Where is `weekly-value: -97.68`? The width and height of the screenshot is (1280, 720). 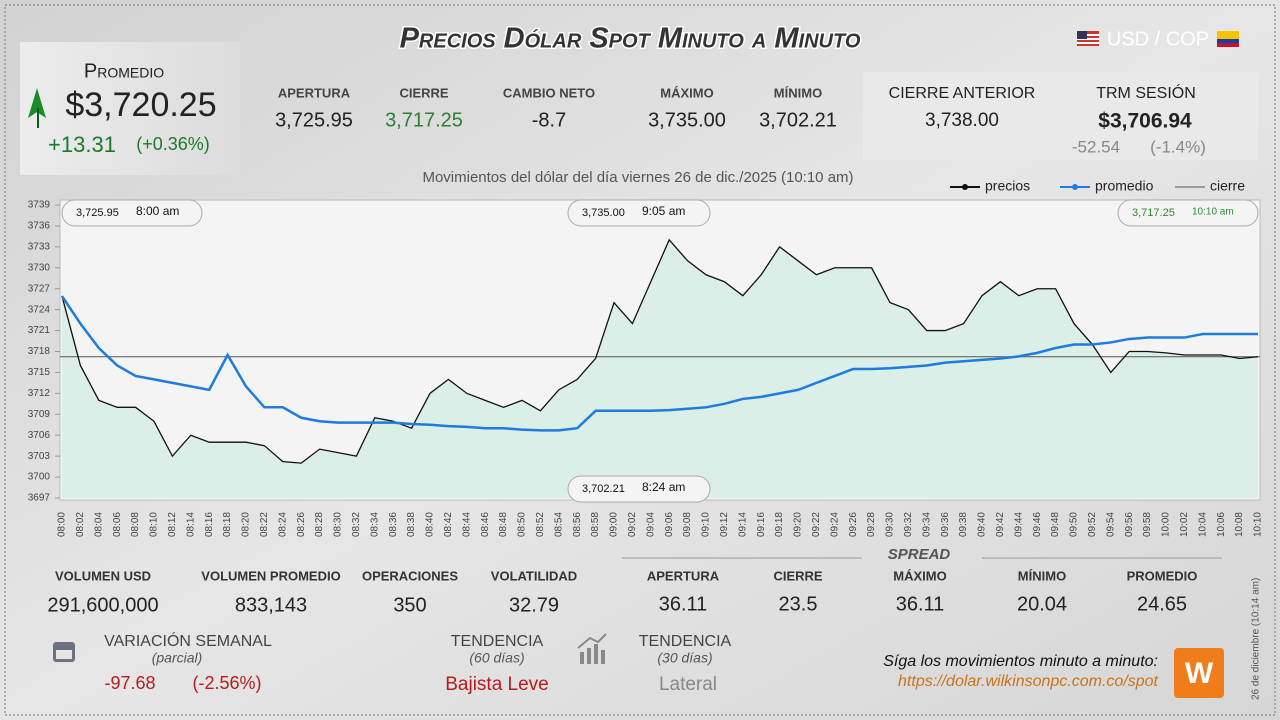 weekly-value: -97.68 is located at coordinates (129, 683).